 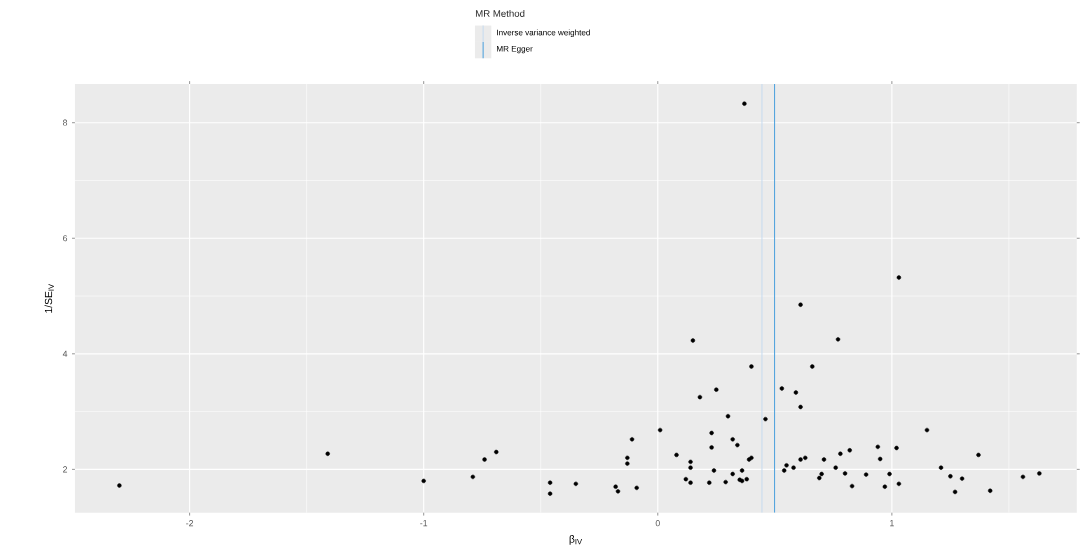 What do you see at coordinates (65, 238) in the screenshot?
I see `y-tick-label: 6` at bounding box center [65, 238].